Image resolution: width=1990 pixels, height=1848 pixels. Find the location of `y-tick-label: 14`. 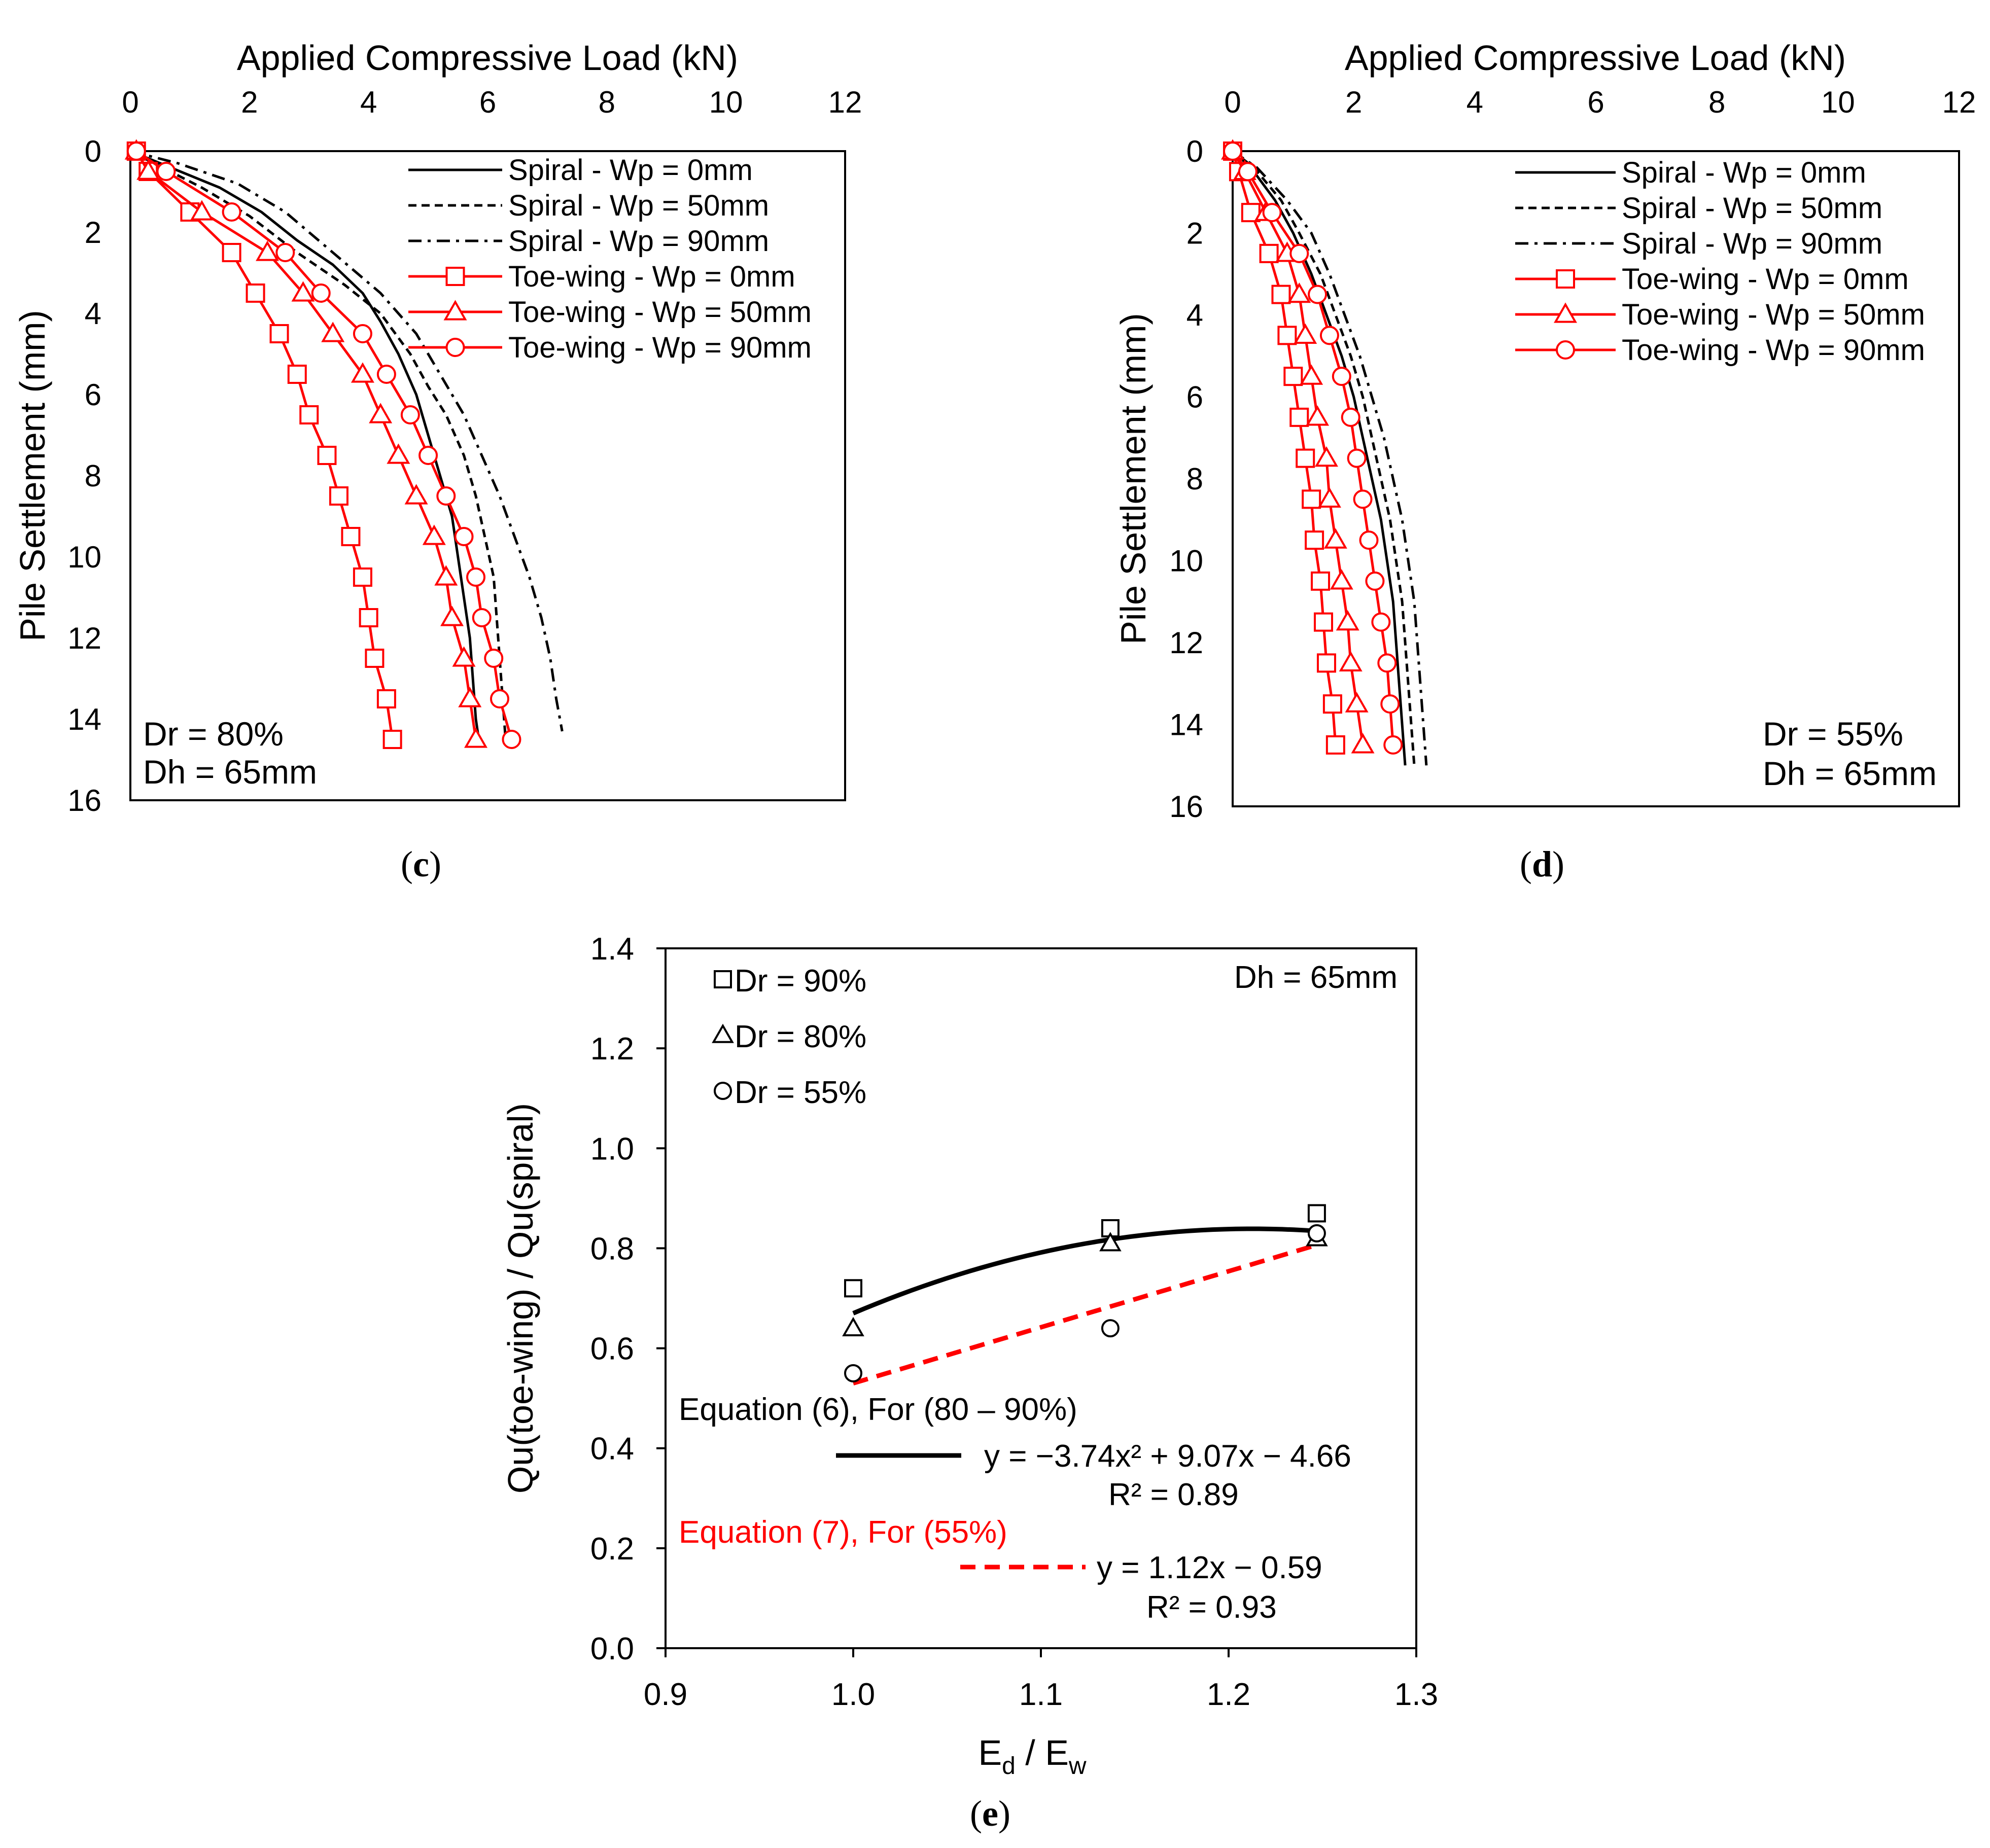

y-tick-label: 14 is located at coordinates (84, 719).